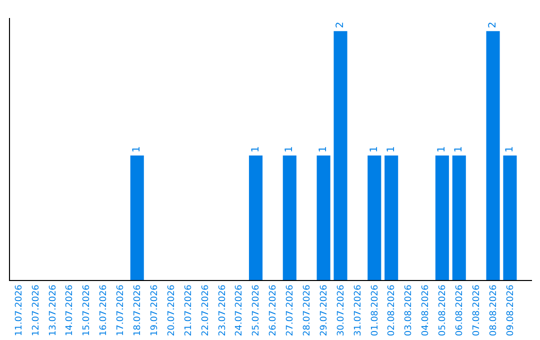 The height and width of the screenshot is (340, 540). I want to click on x-tick-label: 05.08.2026, so click(443, 310).